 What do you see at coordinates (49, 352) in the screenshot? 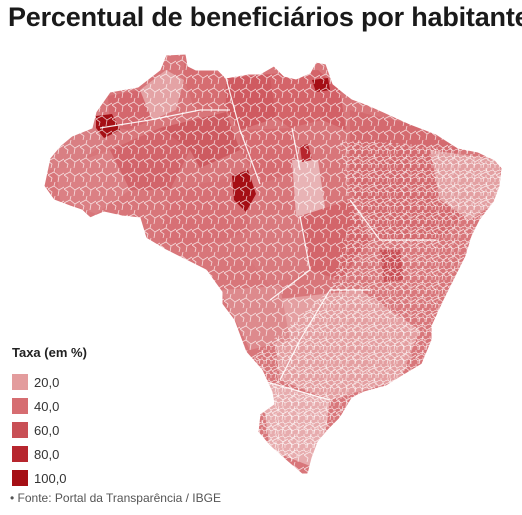
I see `legend-title: Taxa (em %)` at bounding box center [49, 352].